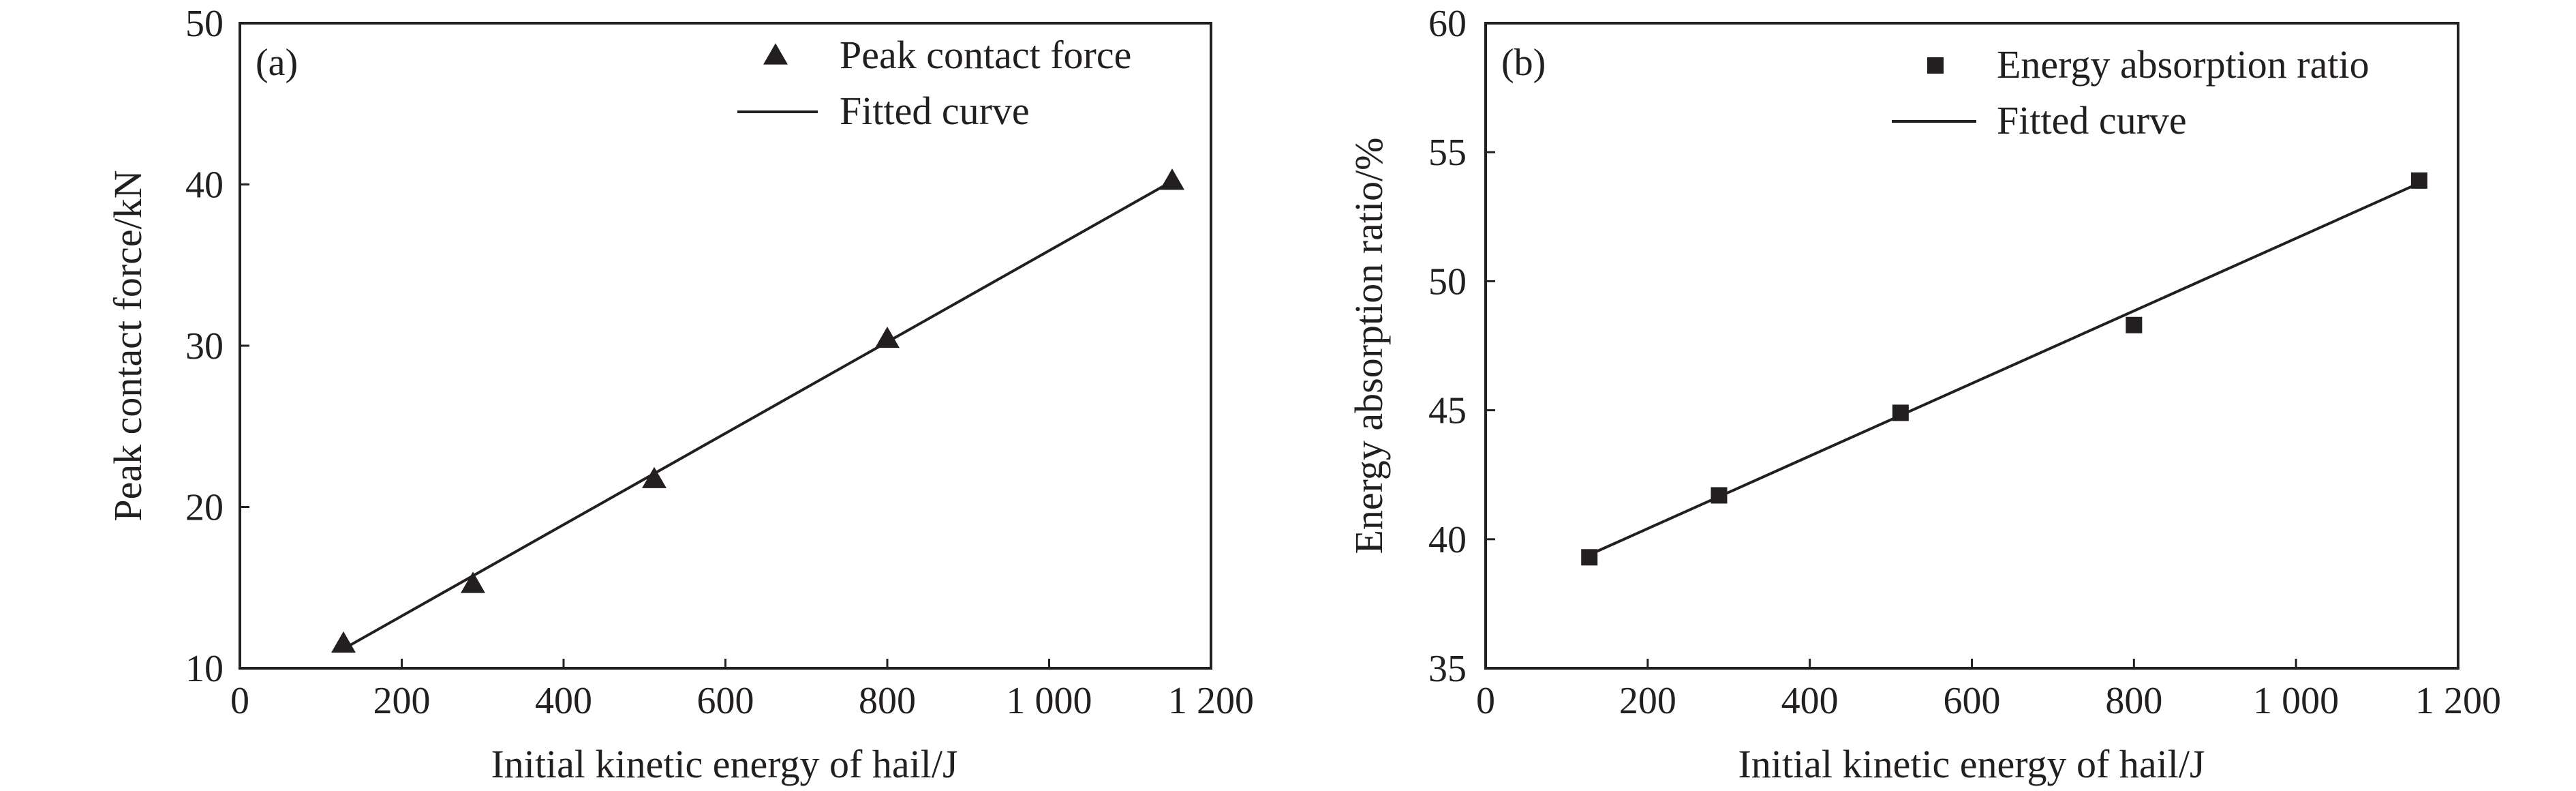 The image size is (2576, 791). Describe the element at coordinates (2183, 64) in the screenshot. I see `legend-label: Energy absorption ratio` at that location.